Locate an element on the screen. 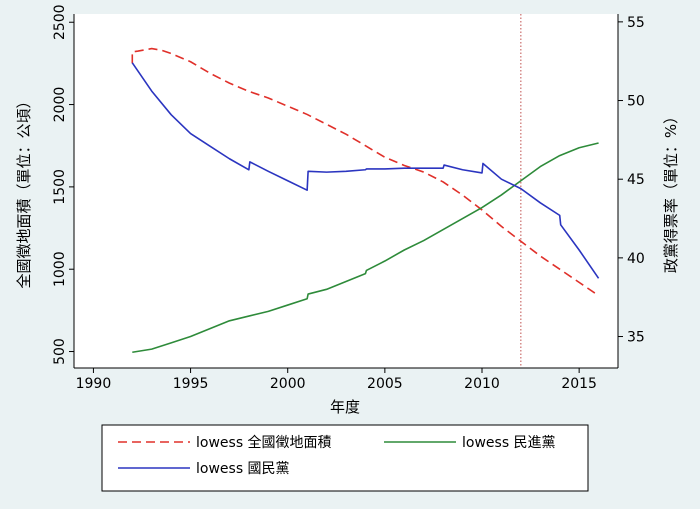  x-tick-label-1: 1995 is located at coordinates (191, 384).